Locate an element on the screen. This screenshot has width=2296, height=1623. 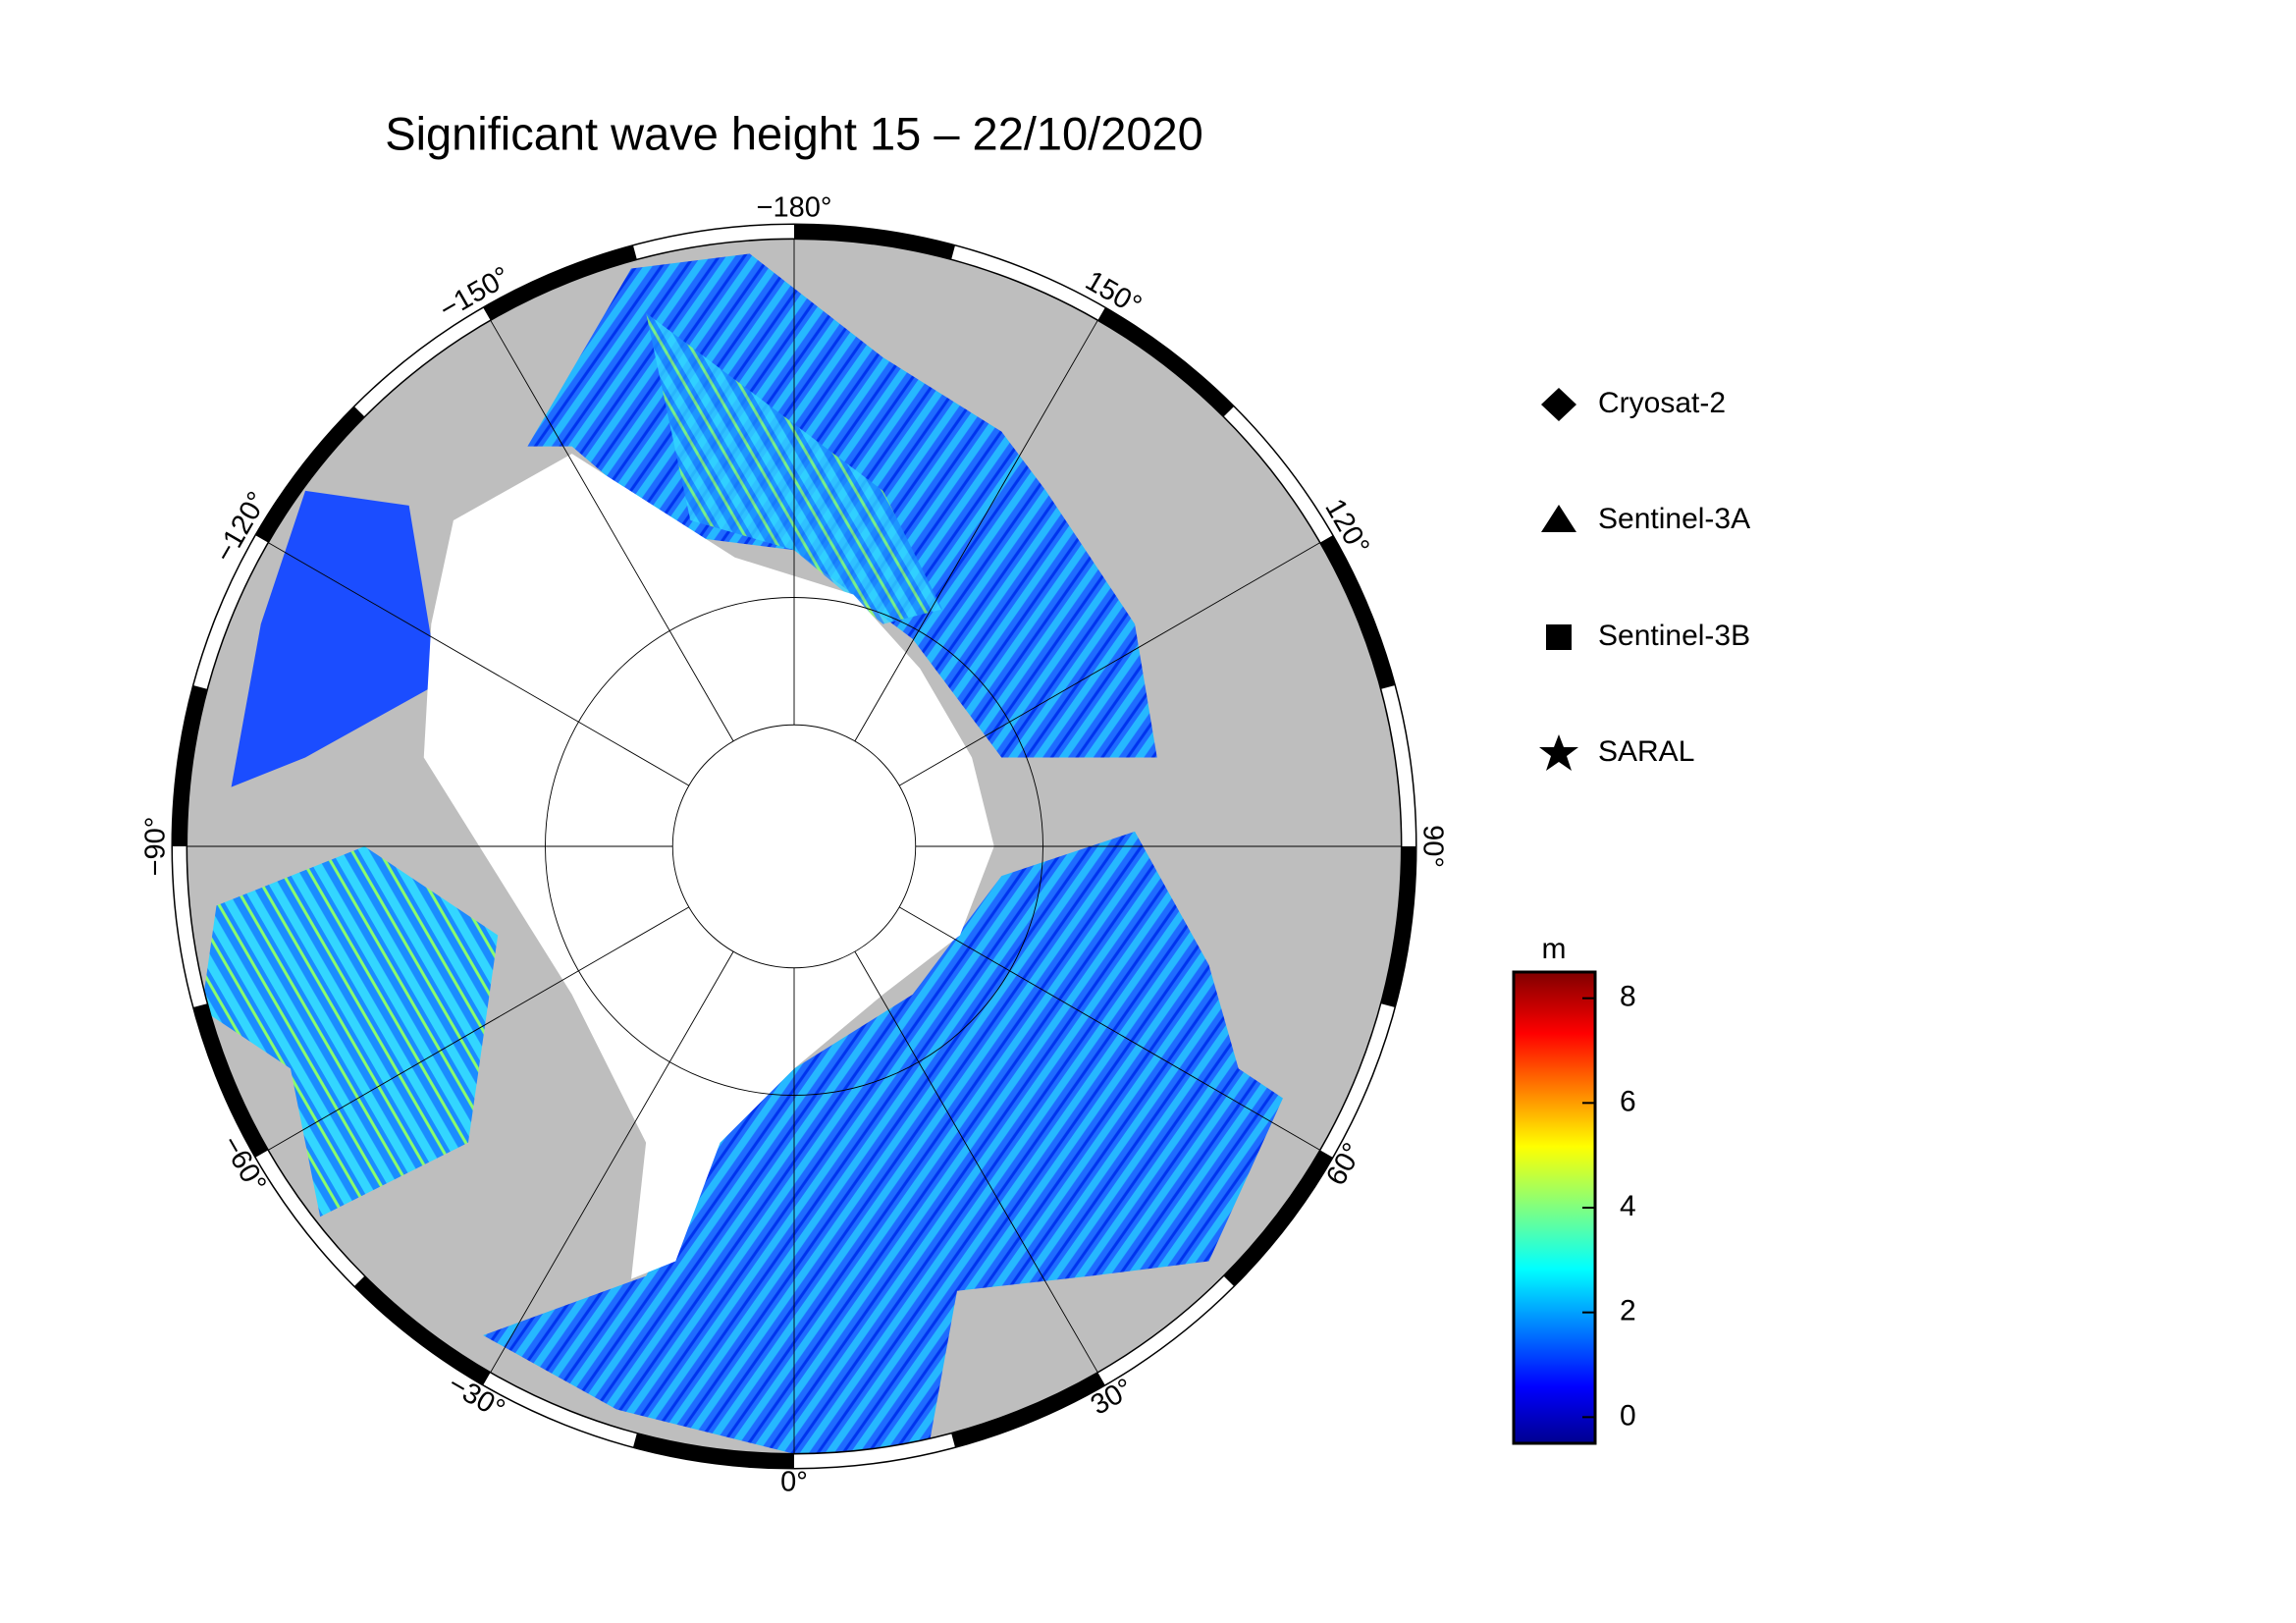
colorbar: m 0 2 4 6 8 is located at coordinates (1574, 1189).